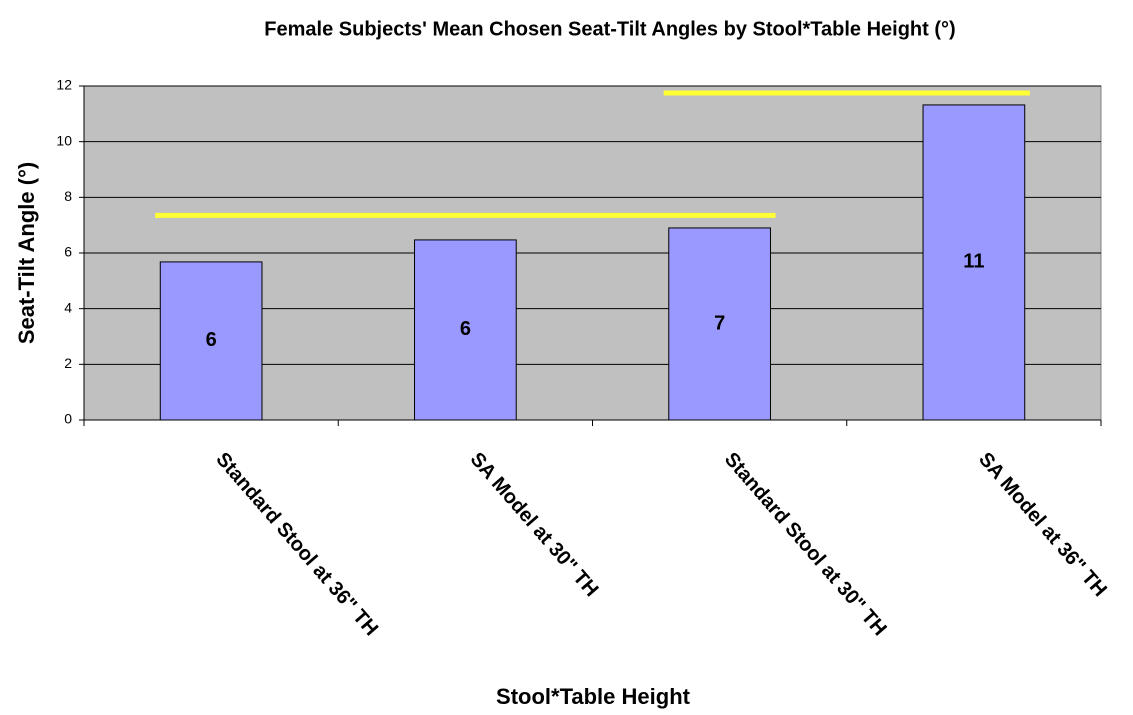  What do you see at coordinates (593, 696) in the screenshot?
I see `x-axis-label: Stool*Table Height` at bounding box center [593, 696].